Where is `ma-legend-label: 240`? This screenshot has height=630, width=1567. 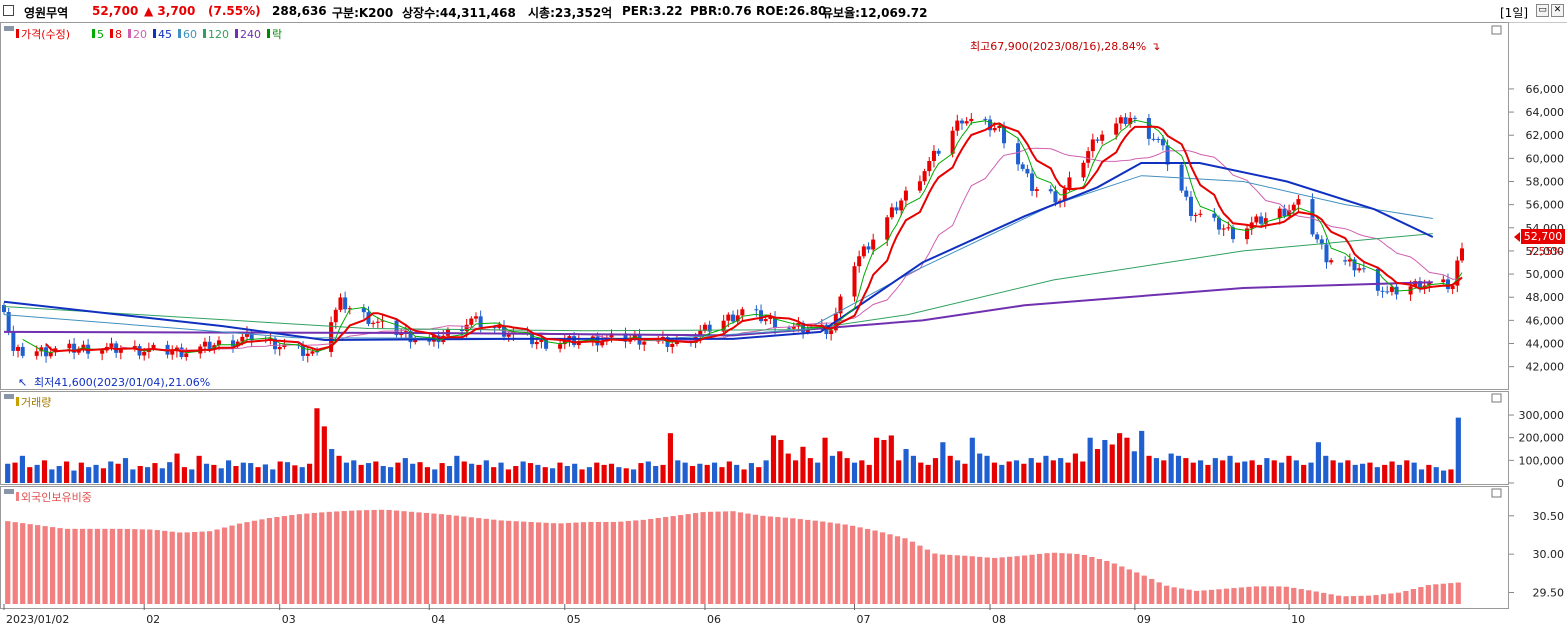 ma-legend-label: 240 is located at coordinates (250, 34).